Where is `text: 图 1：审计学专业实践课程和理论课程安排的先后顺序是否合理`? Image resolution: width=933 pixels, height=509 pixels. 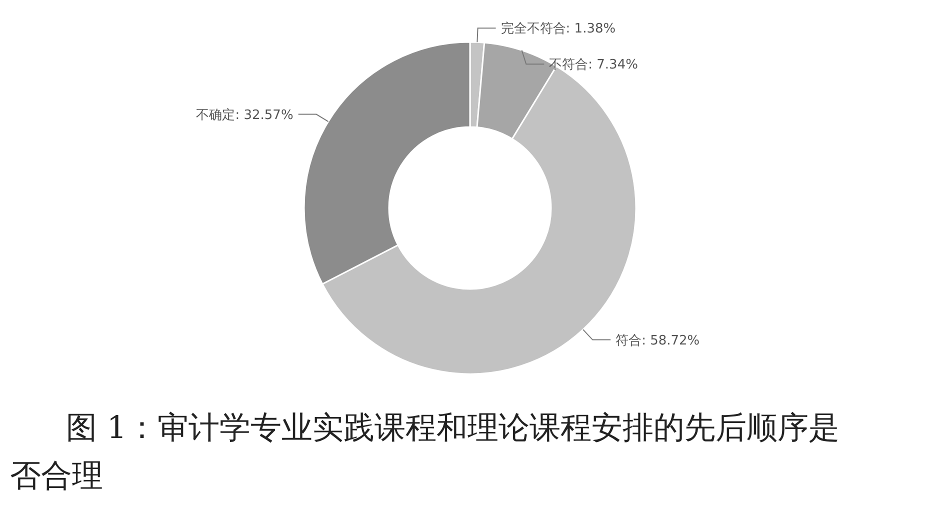
text: 图 1：审计学专业实践课程和理论课程安排的先后顺序是否合理 is located at coordinates (425, 452).